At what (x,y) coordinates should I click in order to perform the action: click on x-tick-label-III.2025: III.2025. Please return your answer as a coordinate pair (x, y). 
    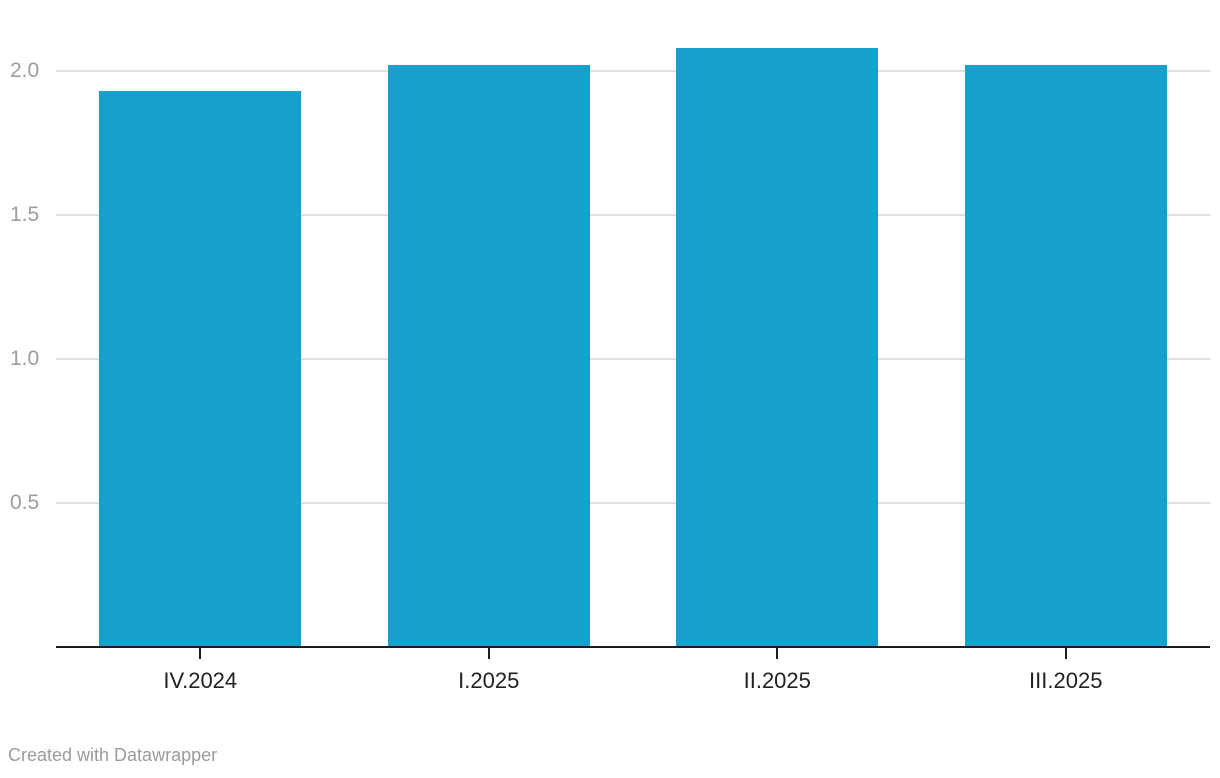
    Looking at the image, I should click on (1066, 680).